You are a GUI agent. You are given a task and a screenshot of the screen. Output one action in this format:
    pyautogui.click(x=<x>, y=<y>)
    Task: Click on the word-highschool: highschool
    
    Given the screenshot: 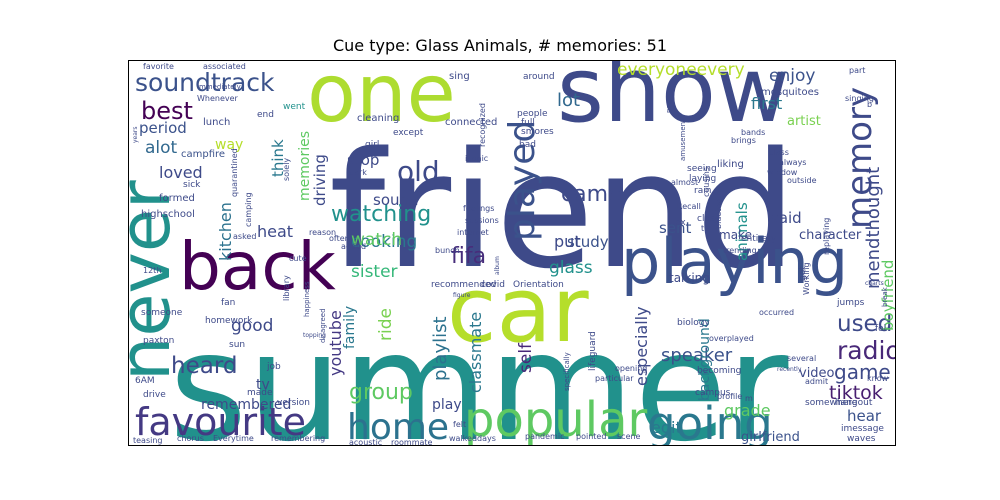 What is the action you would take?
    pyautogui.click(x=168, y=214)
    